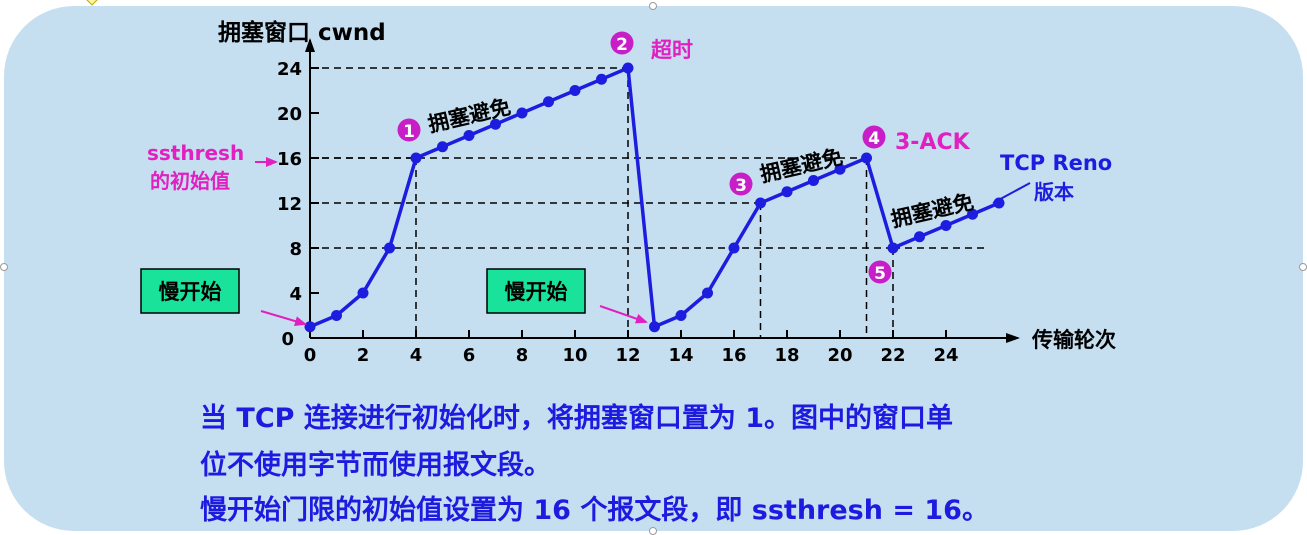 The height and width of the screenshot is (535, 1307). What do you see at coordinates (1054, 192) in the screenshot?
I see `label-version: 版本` at bounding box center [1054, 192].